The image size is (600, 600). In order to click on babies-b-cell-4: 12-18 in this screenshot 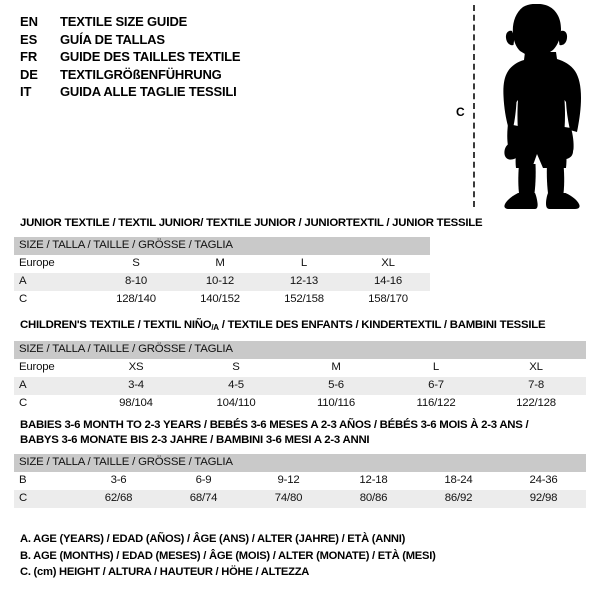, I will do `click(373, 481)`.